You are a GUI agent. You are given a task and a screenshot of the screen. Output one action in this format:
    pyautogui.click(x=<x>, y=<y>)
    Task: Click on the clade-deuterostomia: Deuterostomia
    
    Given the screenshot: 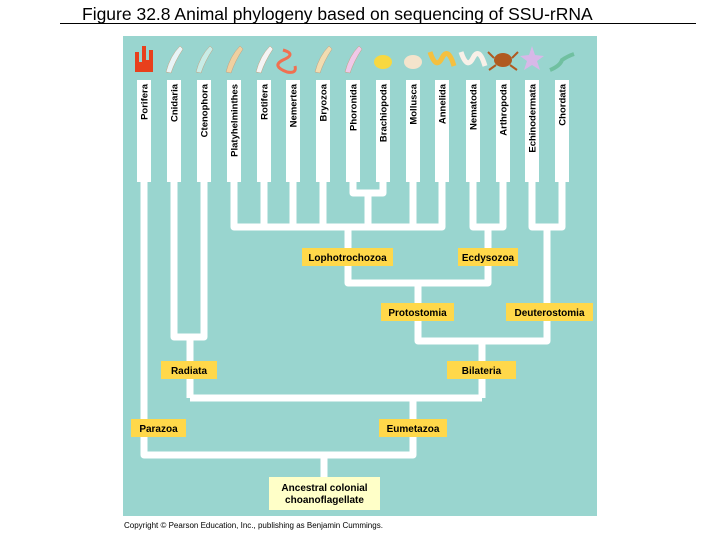 What is the action you would take?
    pyautogui.click(x=549, y=312)
    